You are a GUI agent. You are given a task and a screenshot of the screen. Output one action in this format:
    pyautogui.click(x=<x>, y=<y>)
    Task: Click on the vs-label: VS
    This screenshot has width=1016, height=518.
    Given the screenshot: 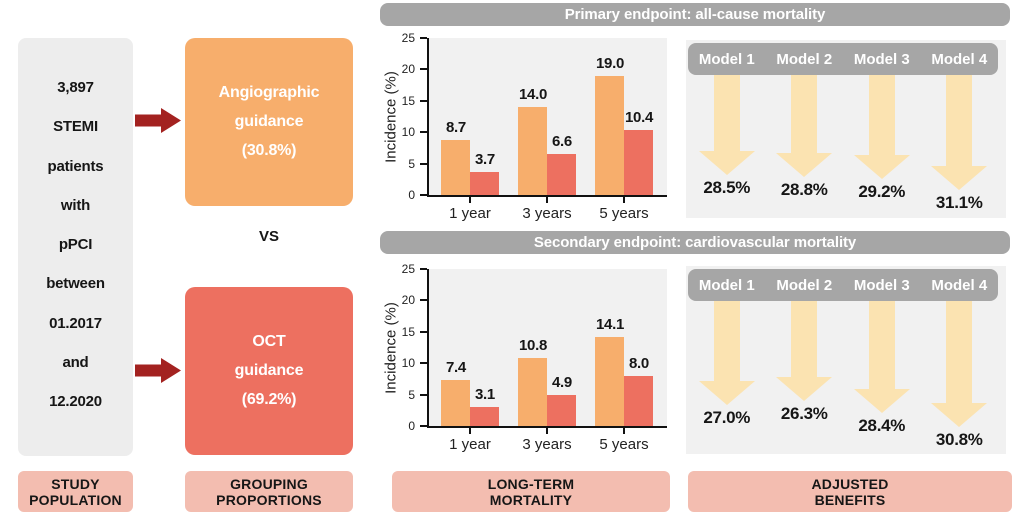 What is the action you would take?
    pyautogui.click(x=268, y=236)
    